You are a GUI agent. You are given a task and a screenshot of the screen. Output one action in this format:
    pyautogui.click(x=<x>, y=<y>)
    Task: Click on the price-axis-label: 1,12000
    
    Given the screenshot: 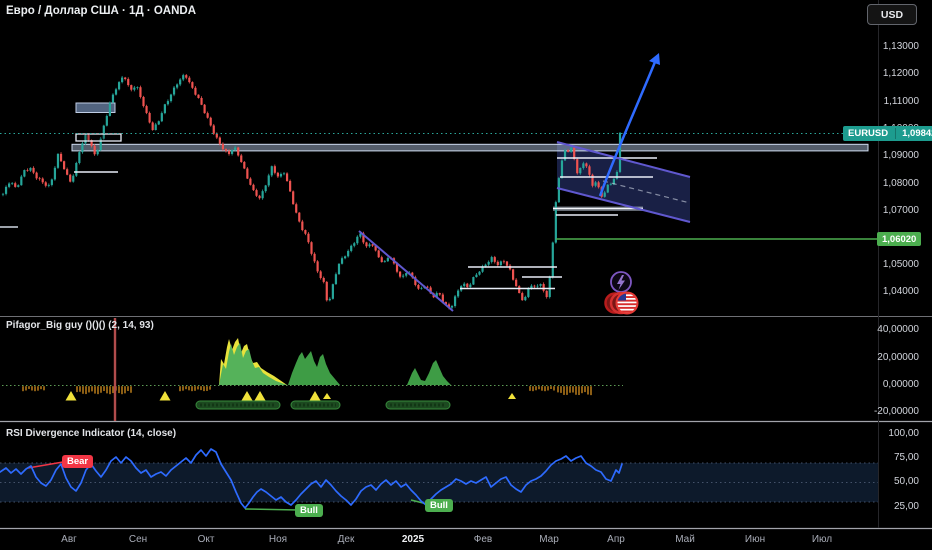 What is the action you would take?
    pyautogui.click(x=900, y=73)
    